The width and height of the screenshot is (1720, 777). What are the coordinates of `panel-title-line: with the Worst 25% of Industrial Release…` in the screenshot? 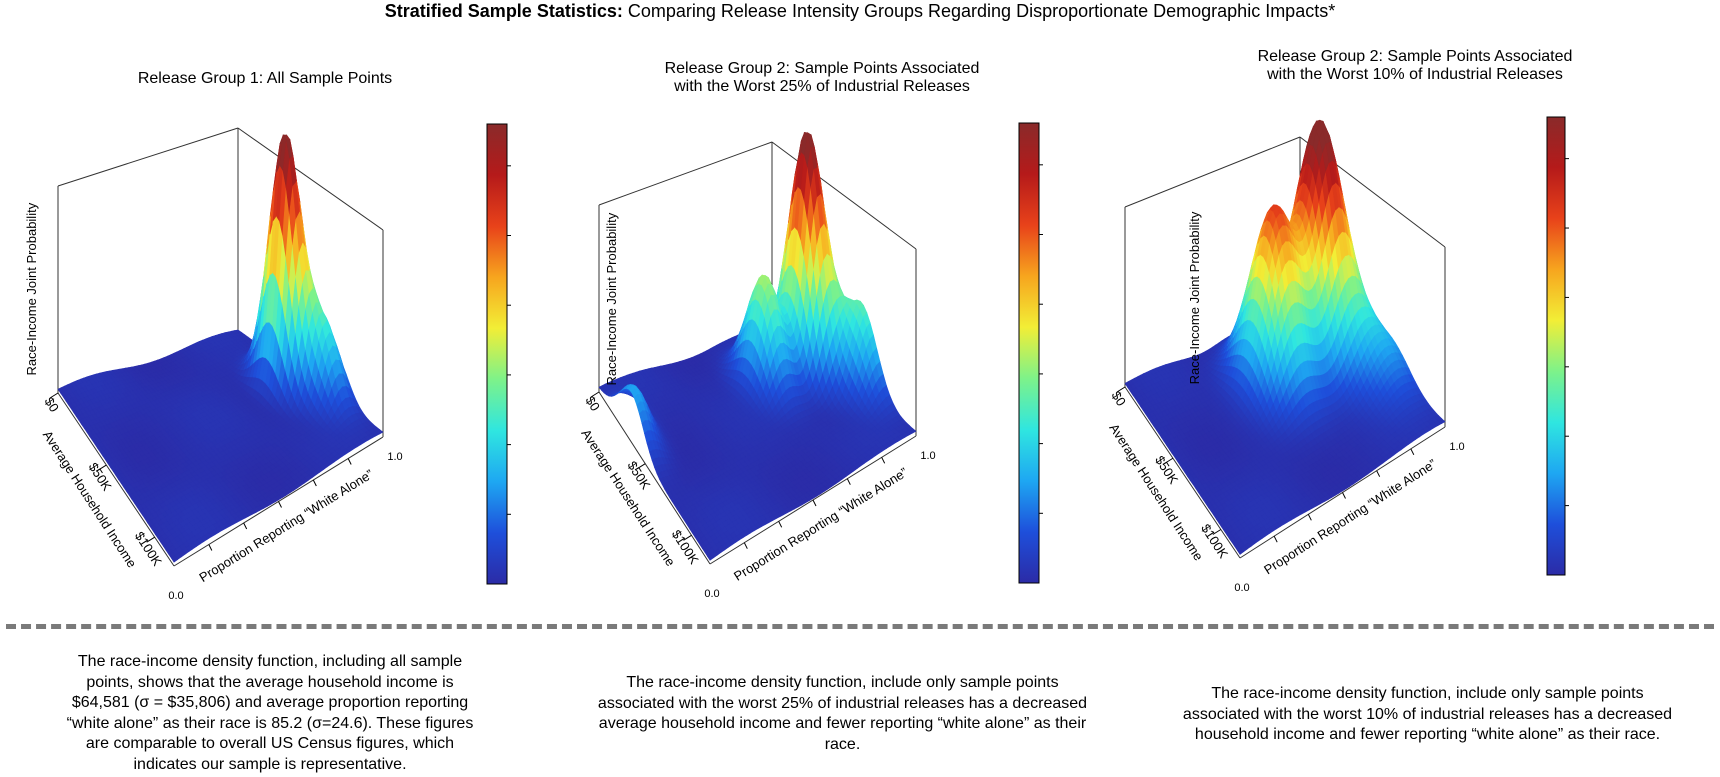 It's located at (822, 86).